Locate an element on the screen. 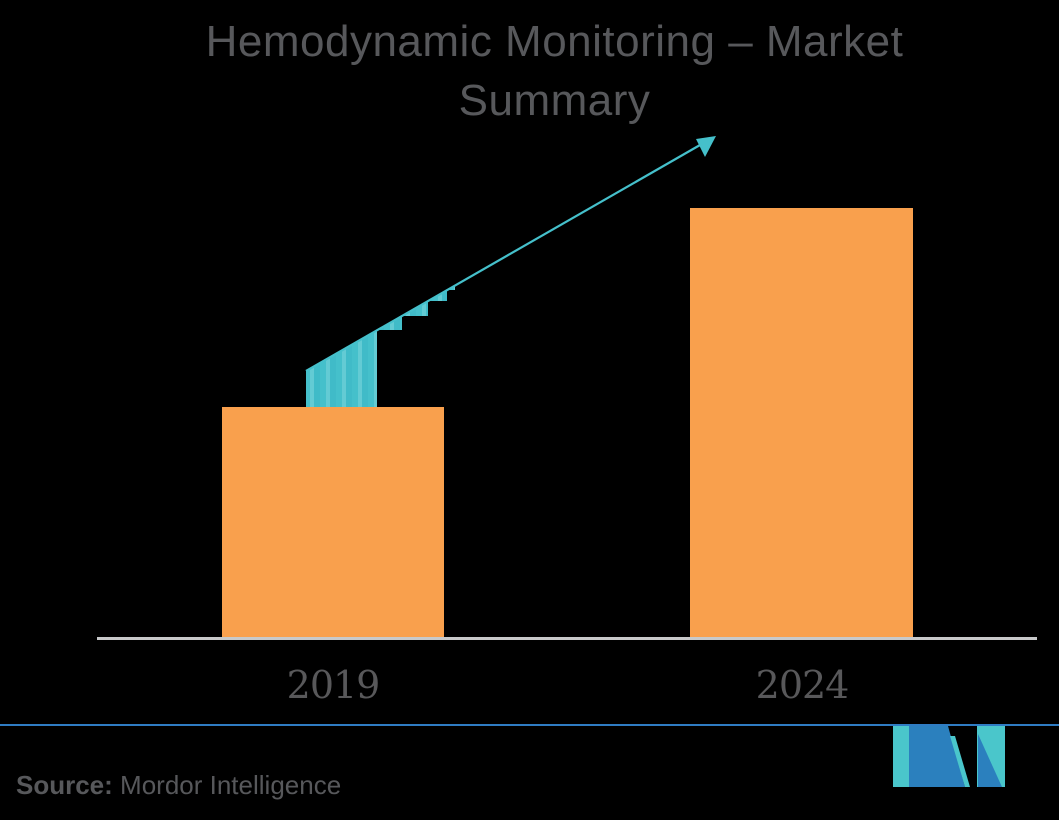  growth-staircase-shape is located at coordinates (380, 346).